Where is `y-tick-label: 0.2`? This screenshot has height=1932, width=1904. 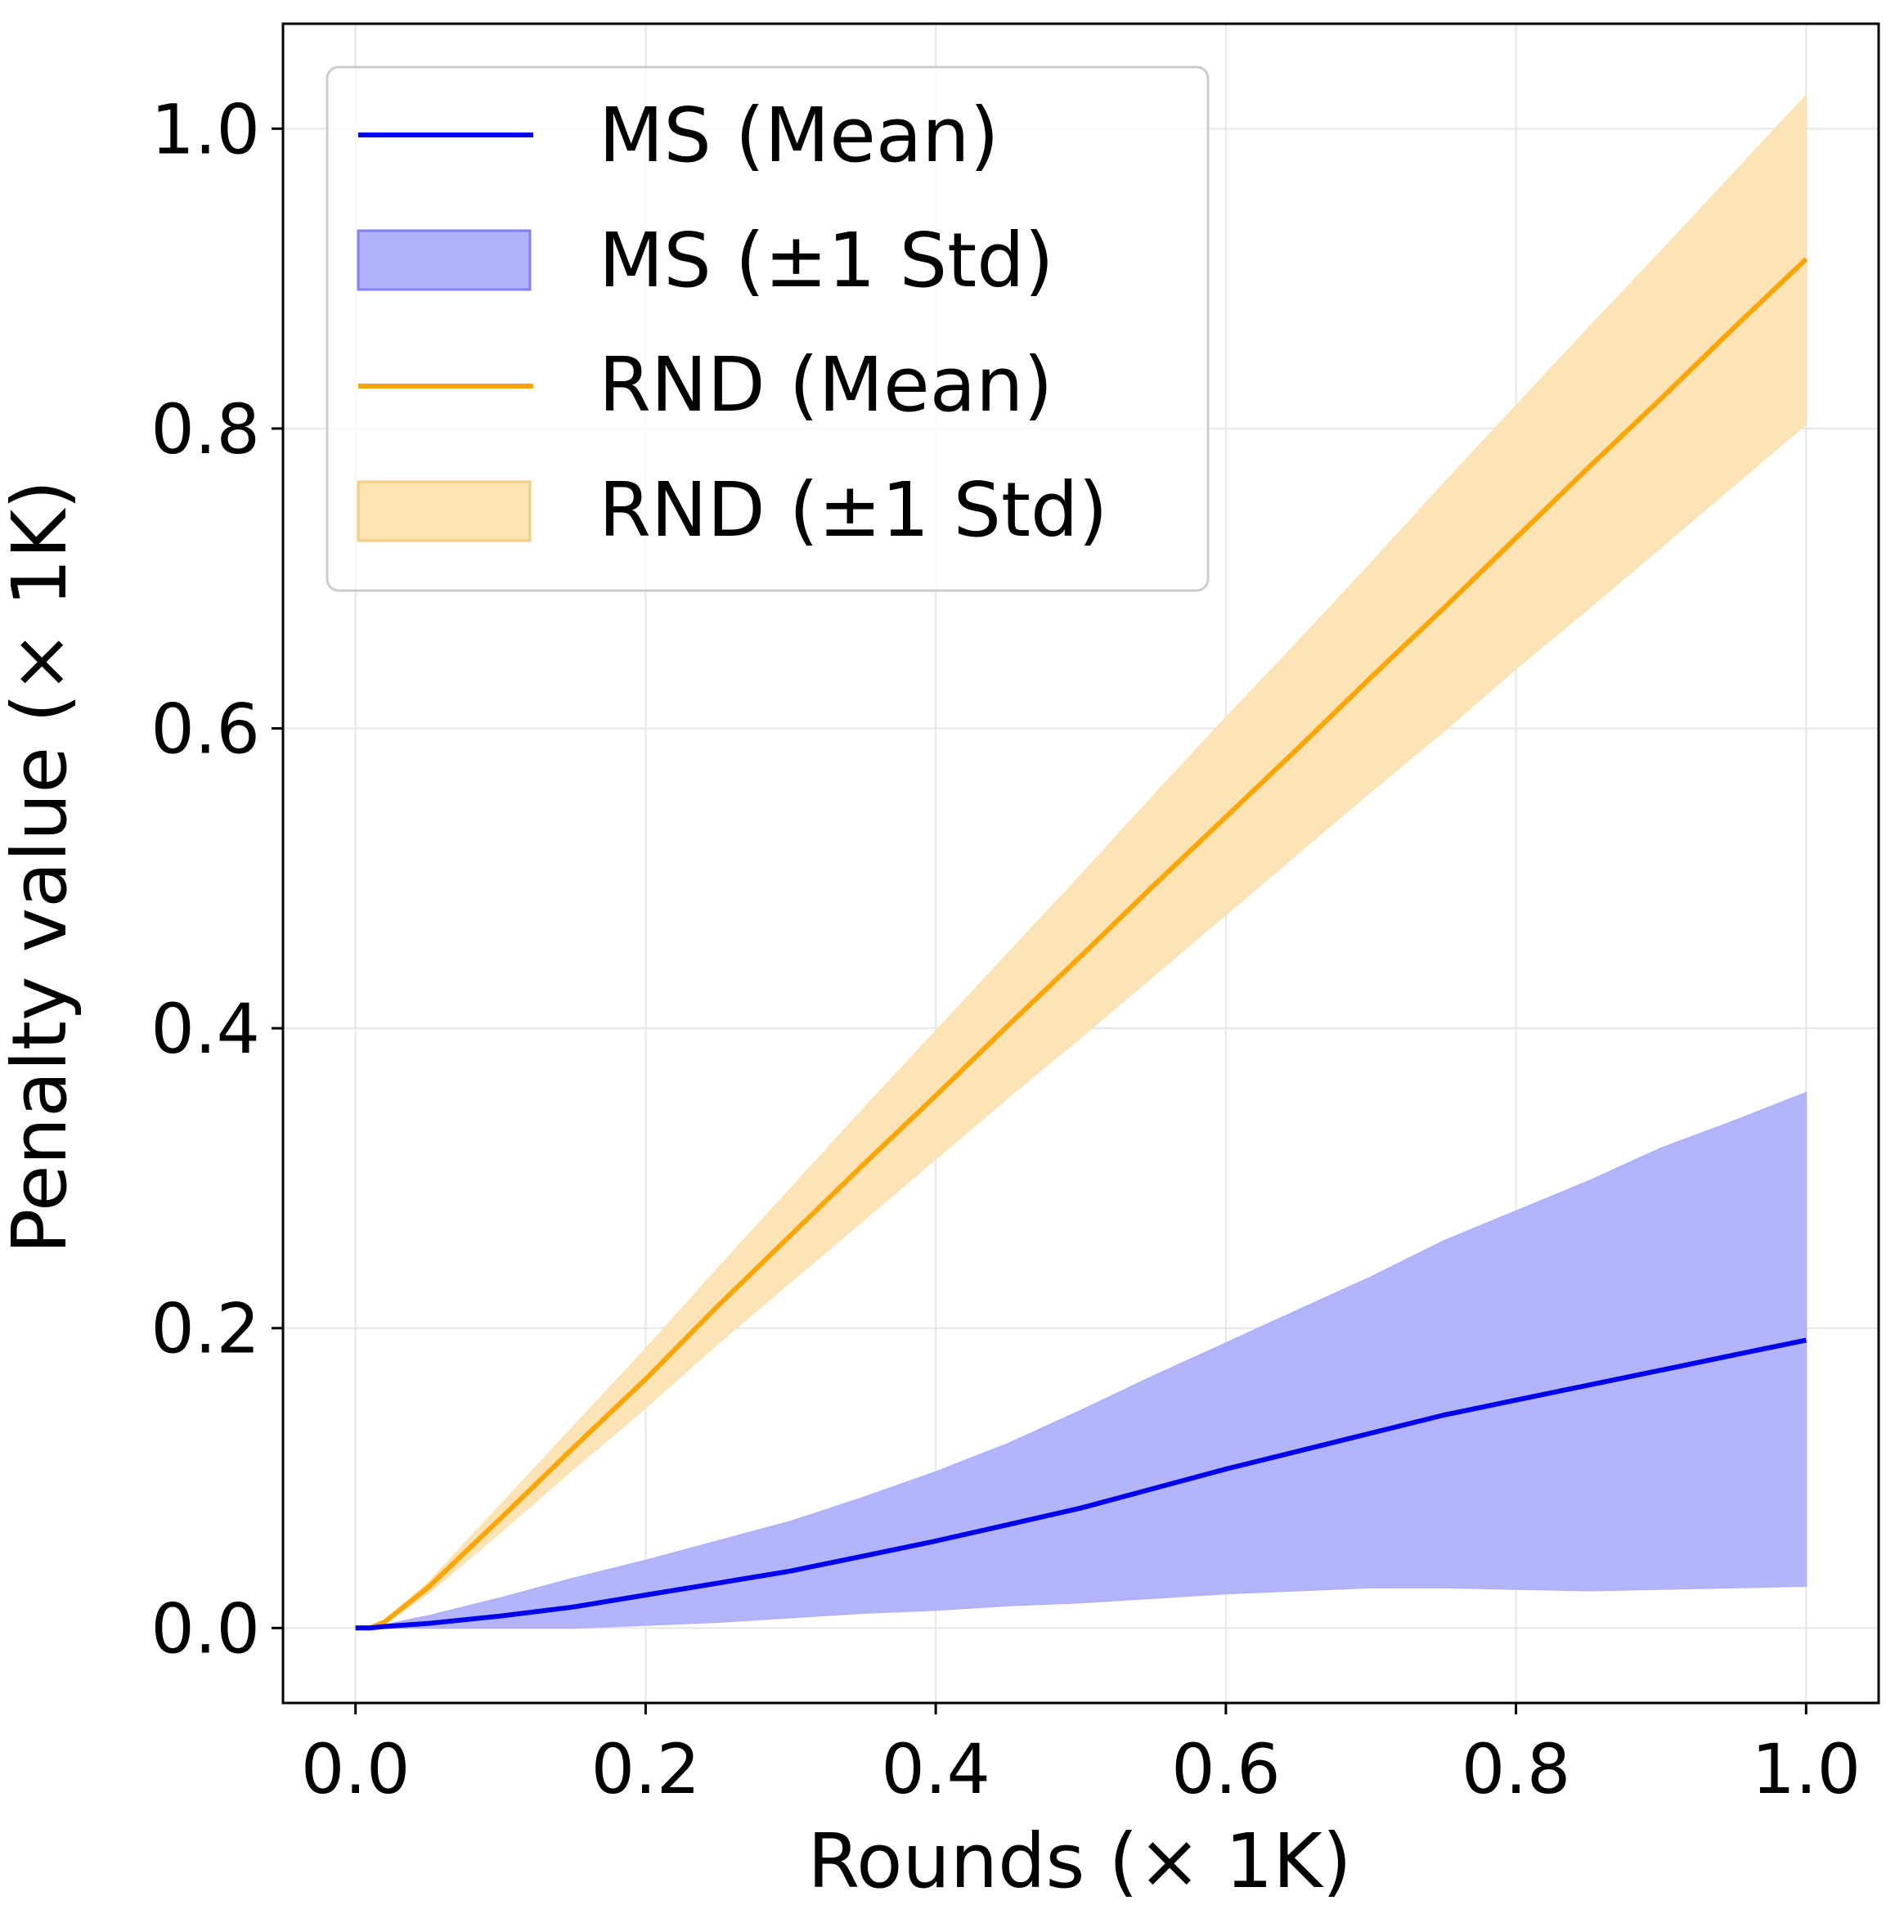
y-tick-label: 0.2 is located at coordinates (205, 1329).